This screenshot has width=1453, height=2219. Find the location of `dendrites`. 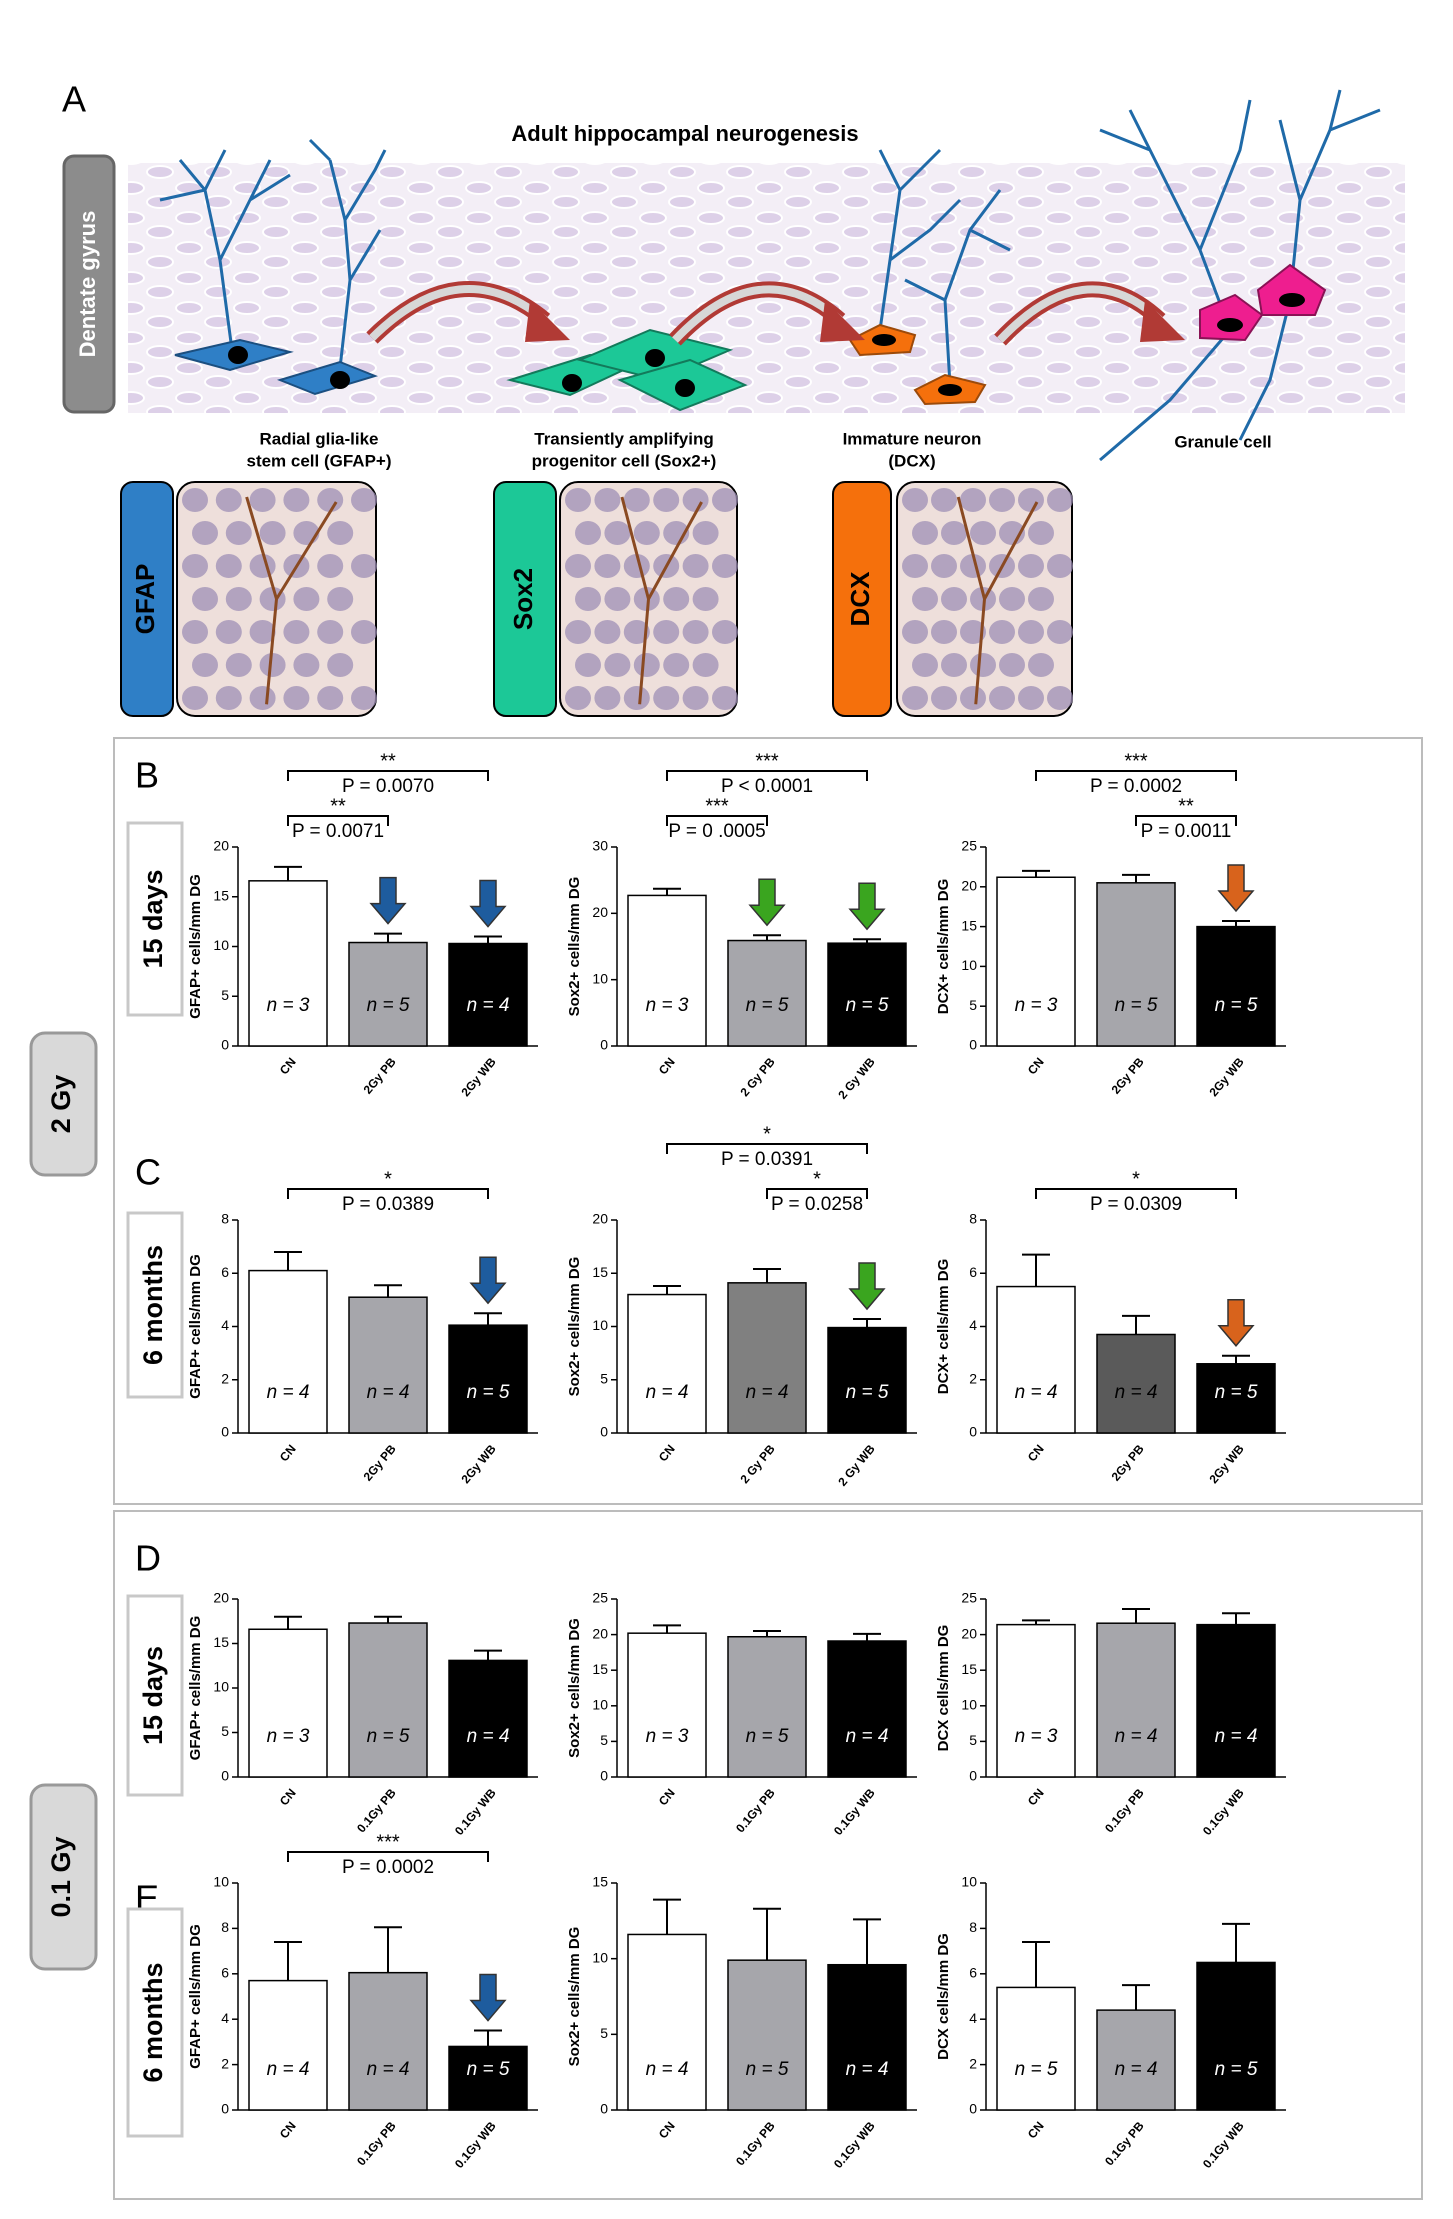

dendrites is located at coordinates (770, 275).